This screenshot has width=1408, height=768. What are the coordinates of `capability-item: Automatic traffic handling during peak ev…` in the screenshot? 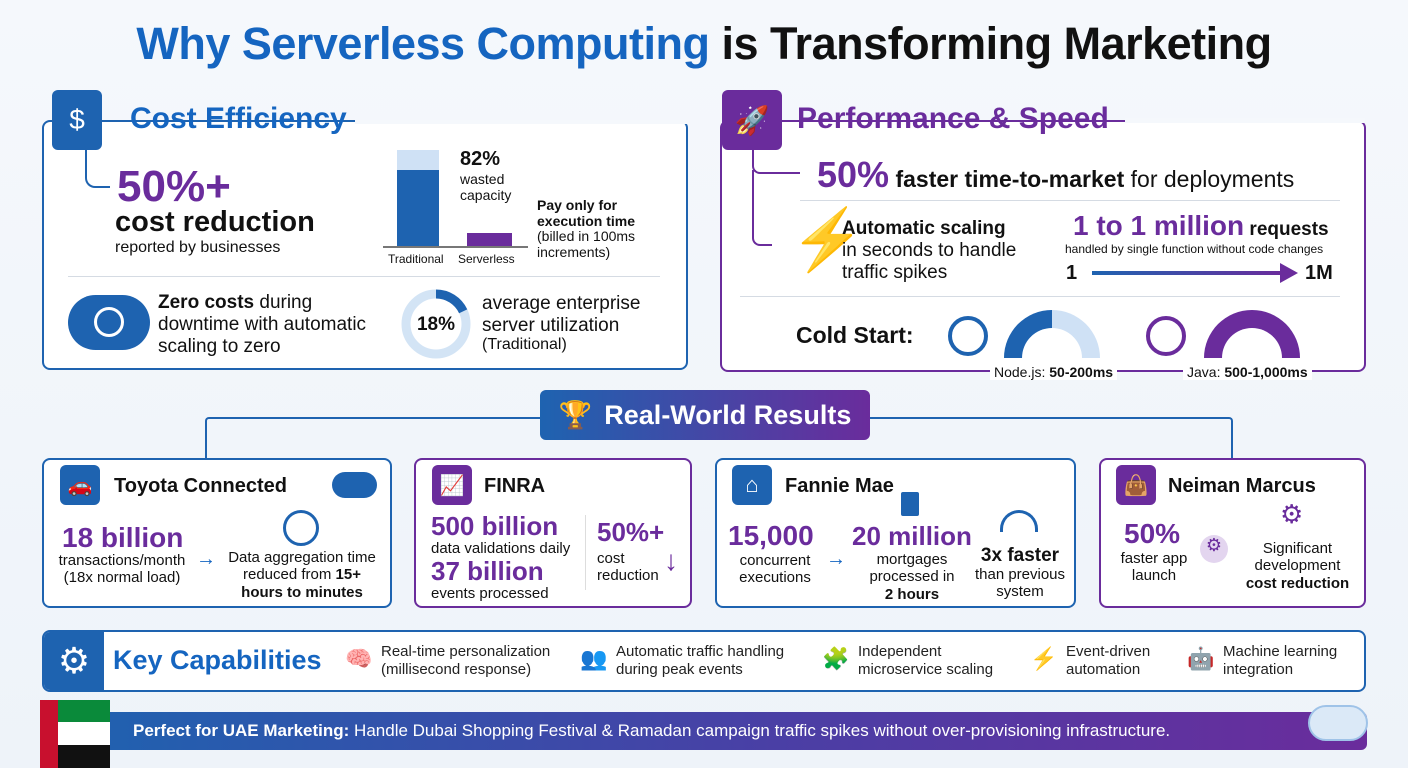 It's located at (700, 660).